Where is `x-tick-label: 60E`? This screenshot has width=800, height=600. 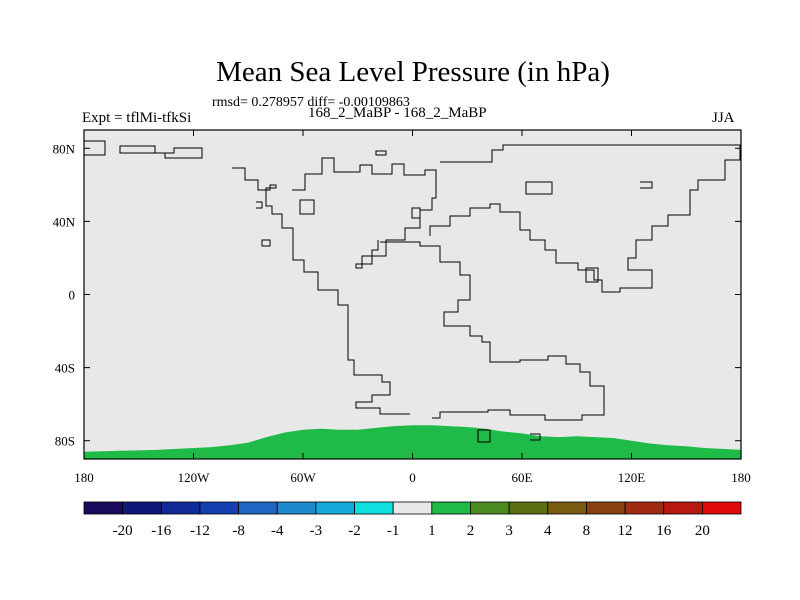
x-tick-label: 60E is located at coordinates (522, 477).